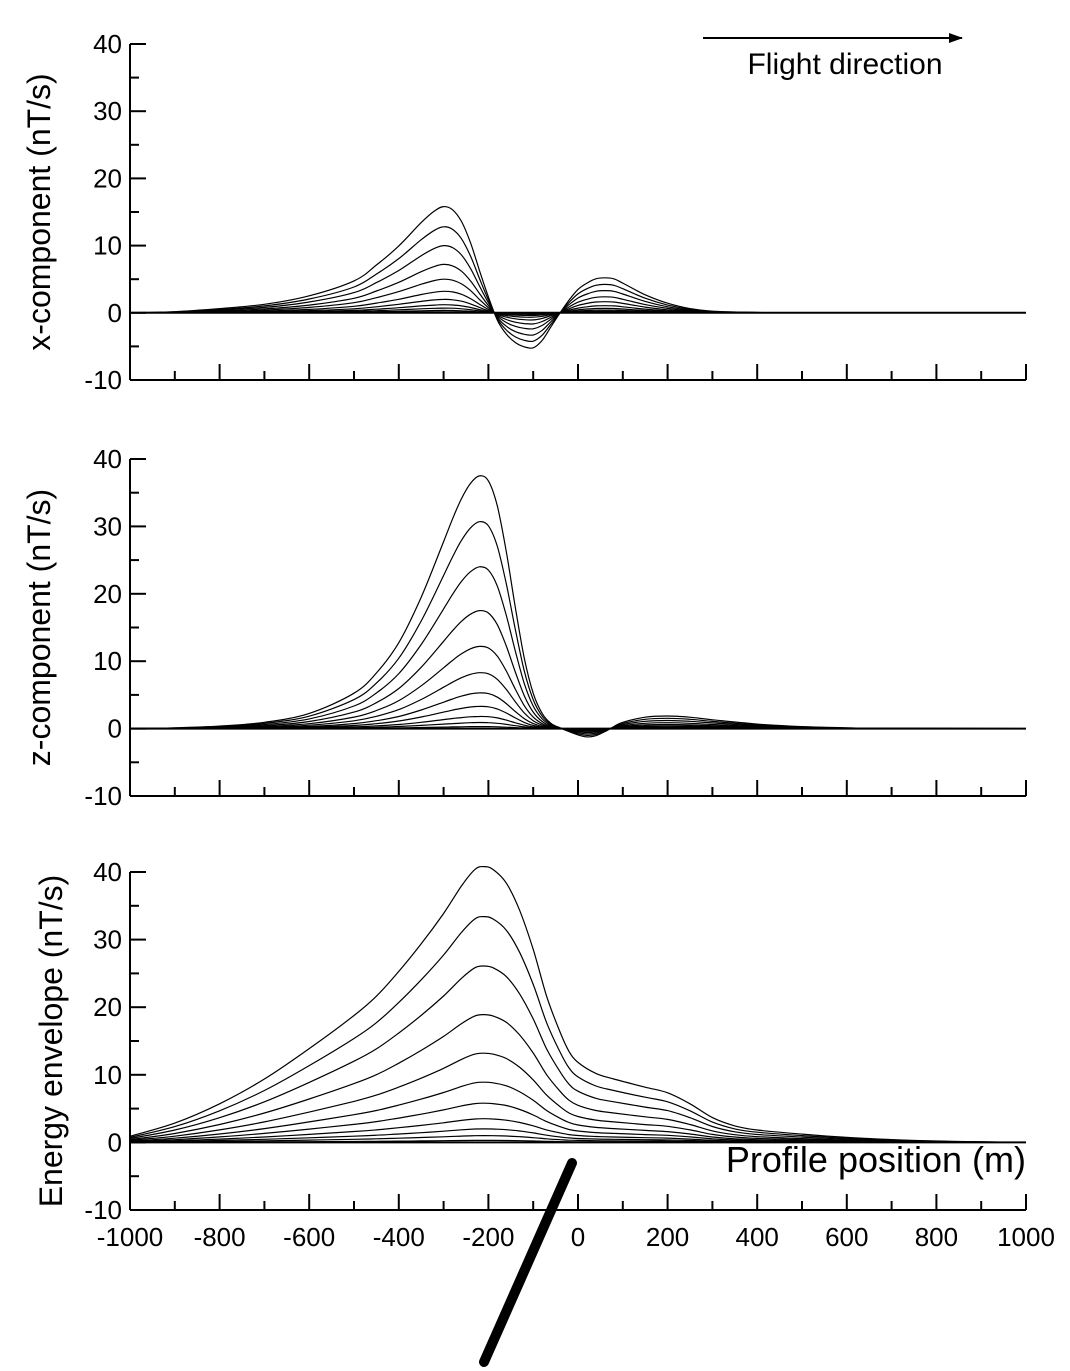  Describe the element at coordinates (115, 313) in the screenshot. I see `x-component-y-tick-label: 0` at that location.